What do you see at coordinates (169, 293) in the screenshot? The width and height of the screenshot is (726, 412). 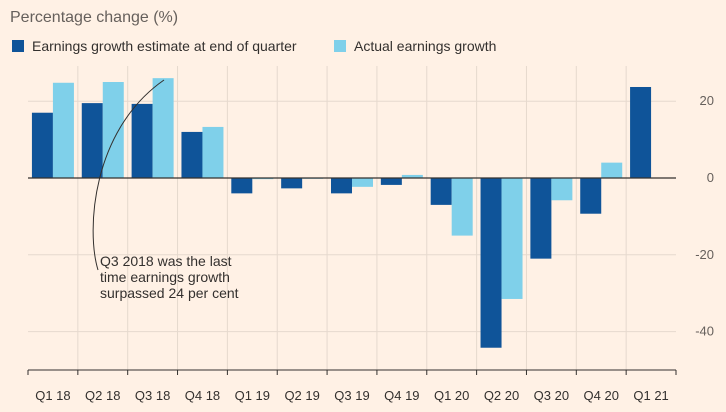 I see `annotation-line-3: surpassed 24 per cent` at bounding box center [169, 293].